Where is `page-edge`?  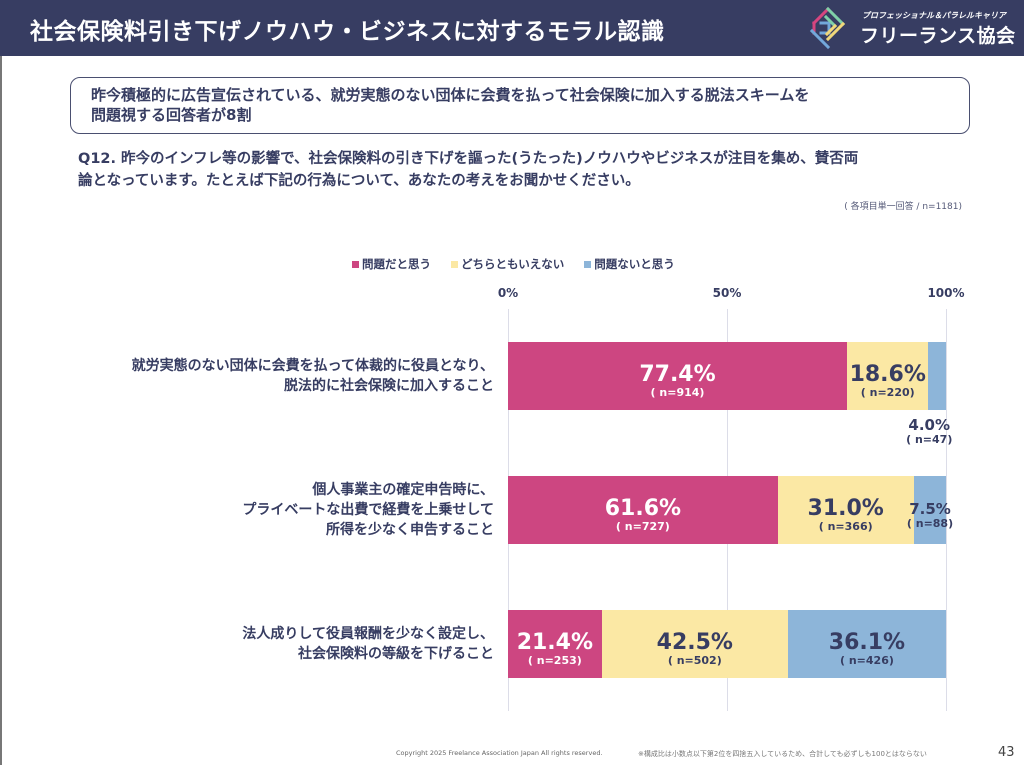 page-edge is located at coordinates (1, 410).